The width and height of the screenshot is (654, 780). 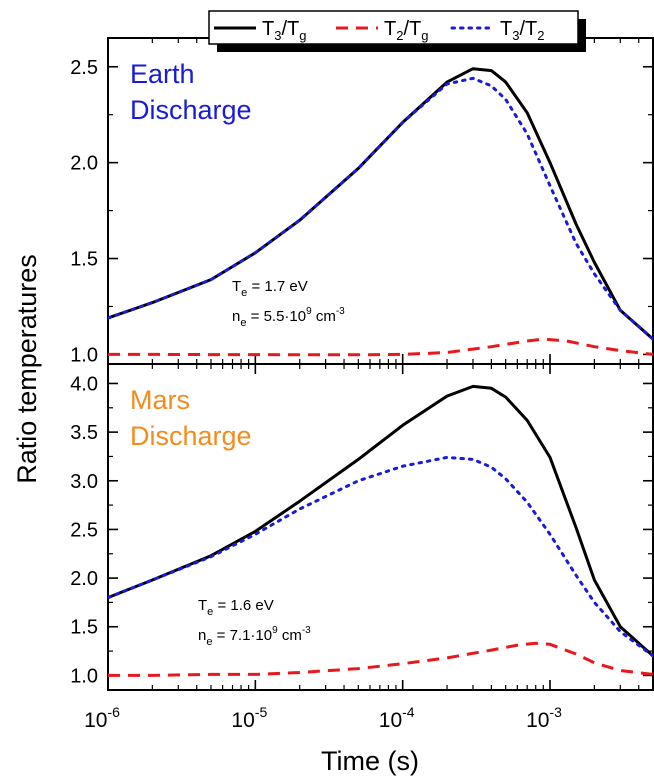 What do you see at coordinates (254, 636) in the screenshot?
I see `panel-annotation: ne = 7.1·109 cm-3` at bounding box center [254, 636].